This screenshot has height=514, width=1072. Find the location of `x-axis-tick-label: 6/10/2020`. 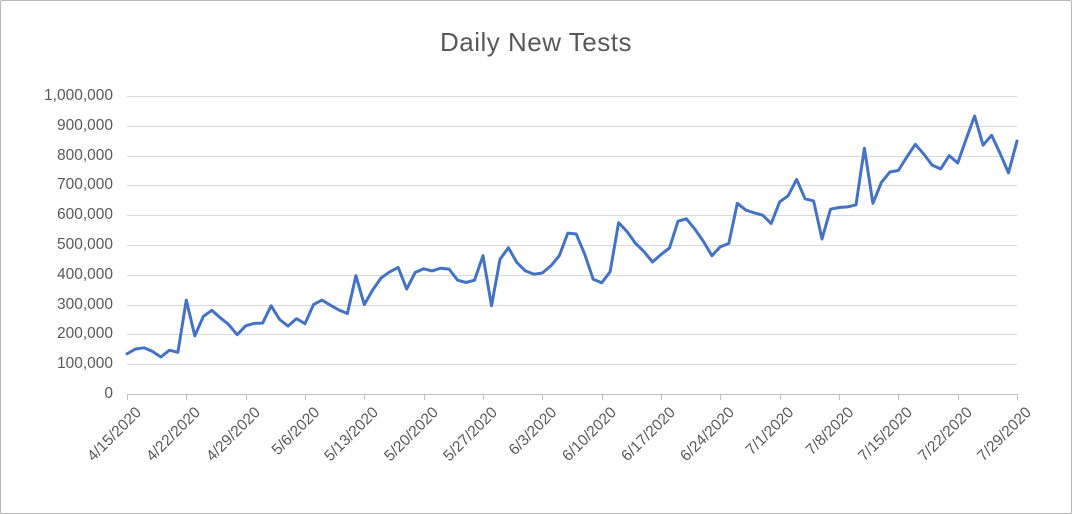

x-axis-tick-label: 6/10/2020 is located at coordinates (589, 434).